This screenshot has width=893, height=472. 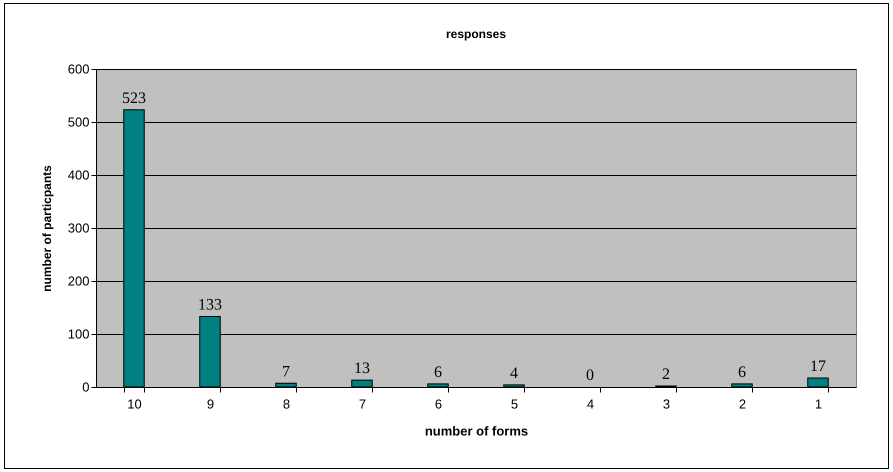 I want to click on x-tick-label: 5, so click(x=514, y=404).